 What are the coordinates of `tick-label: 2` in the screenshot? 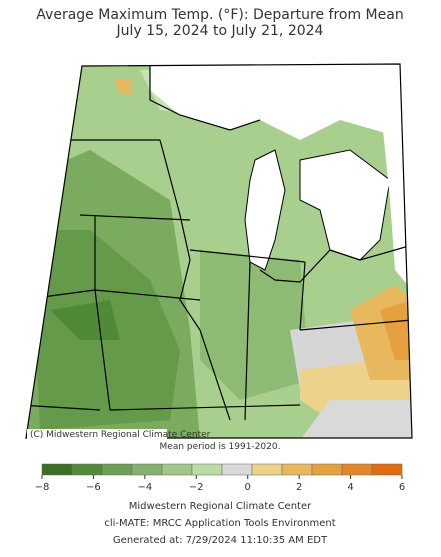 It's located at (299, 487).